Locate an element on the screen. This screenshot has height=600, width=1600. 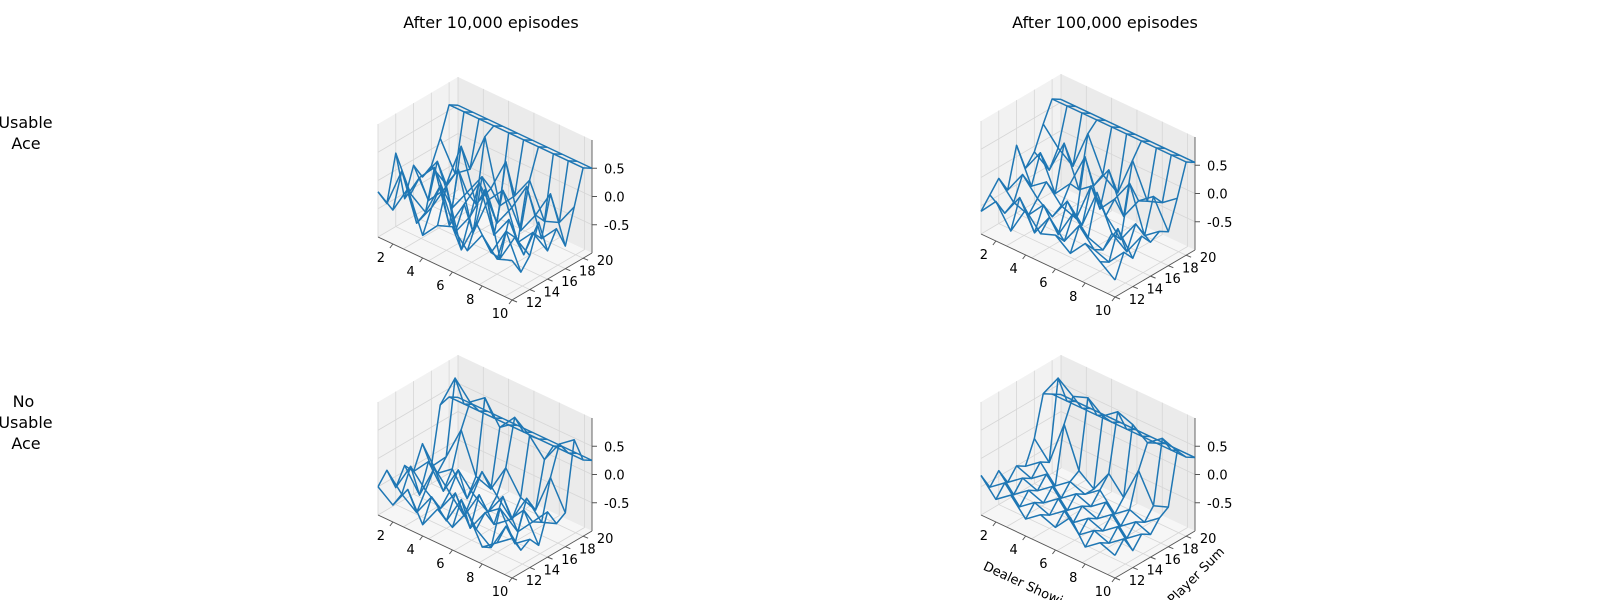
z-tick-label: -0.5 is located at coordinates (616, 504).